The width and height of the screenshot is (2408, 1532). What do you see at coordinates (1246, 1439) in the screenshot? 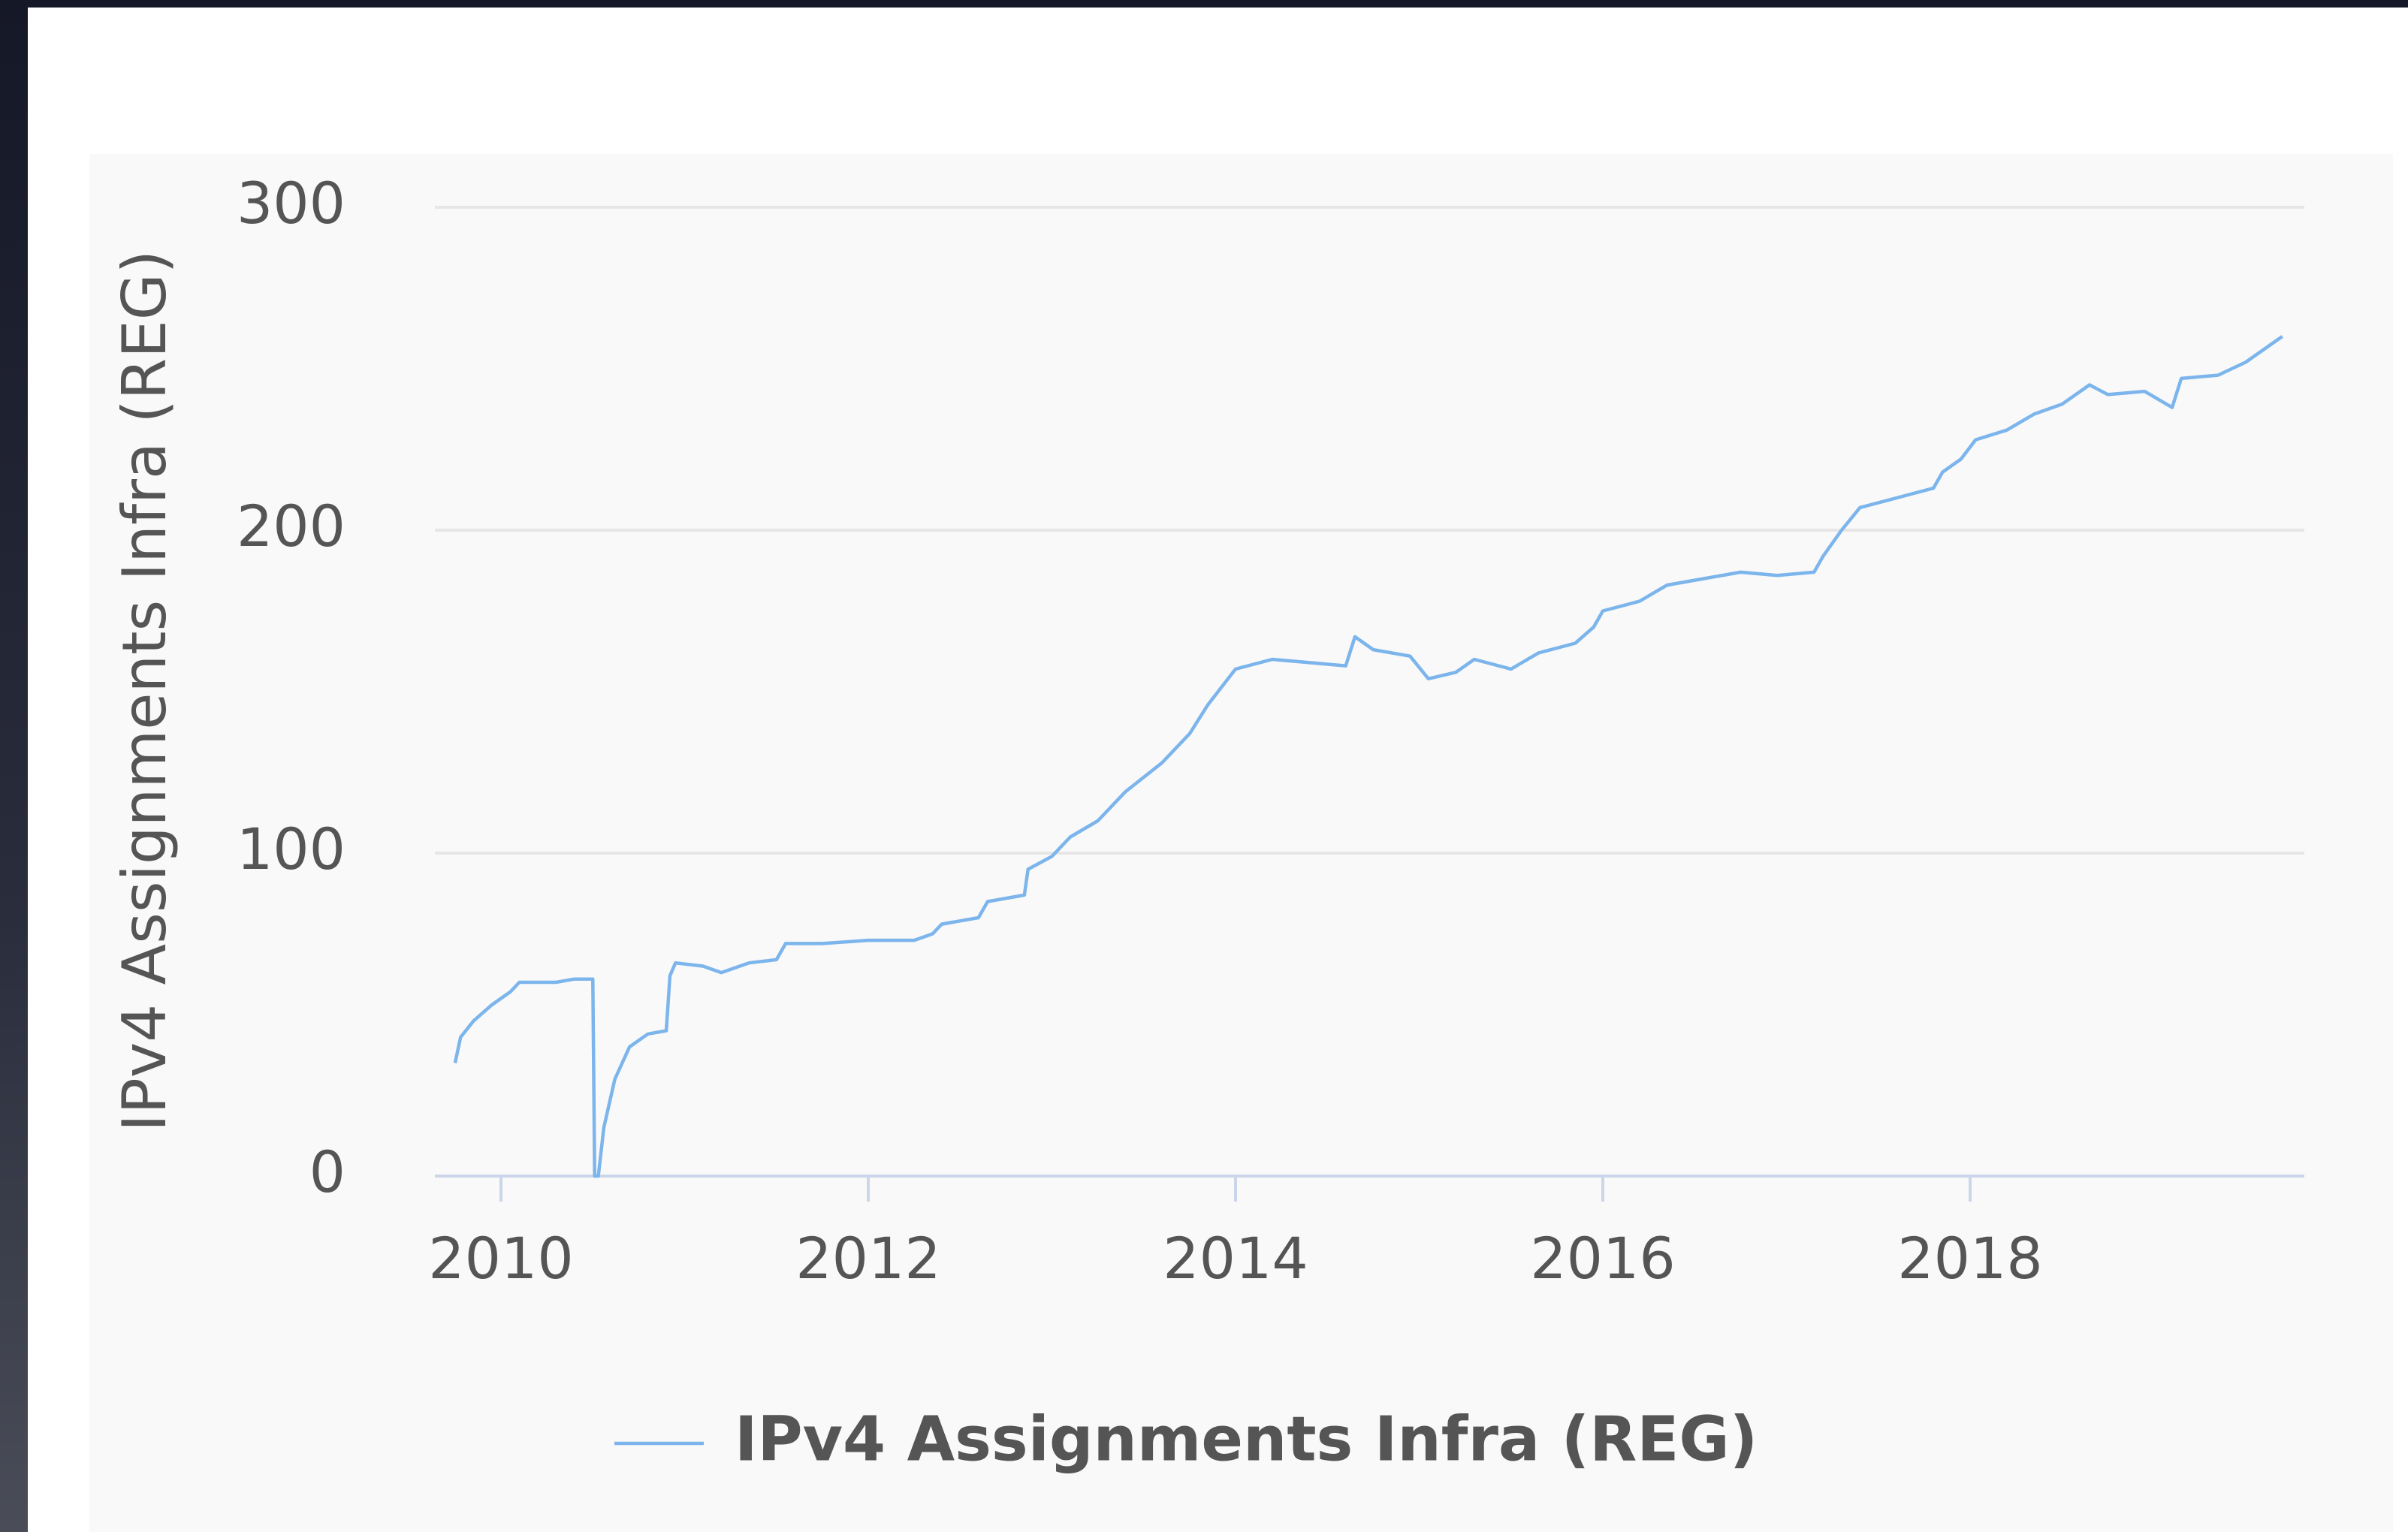
I see `legend-label: IPv4 Assignments Infra (REG)` at bounding box center [1246, 1439].